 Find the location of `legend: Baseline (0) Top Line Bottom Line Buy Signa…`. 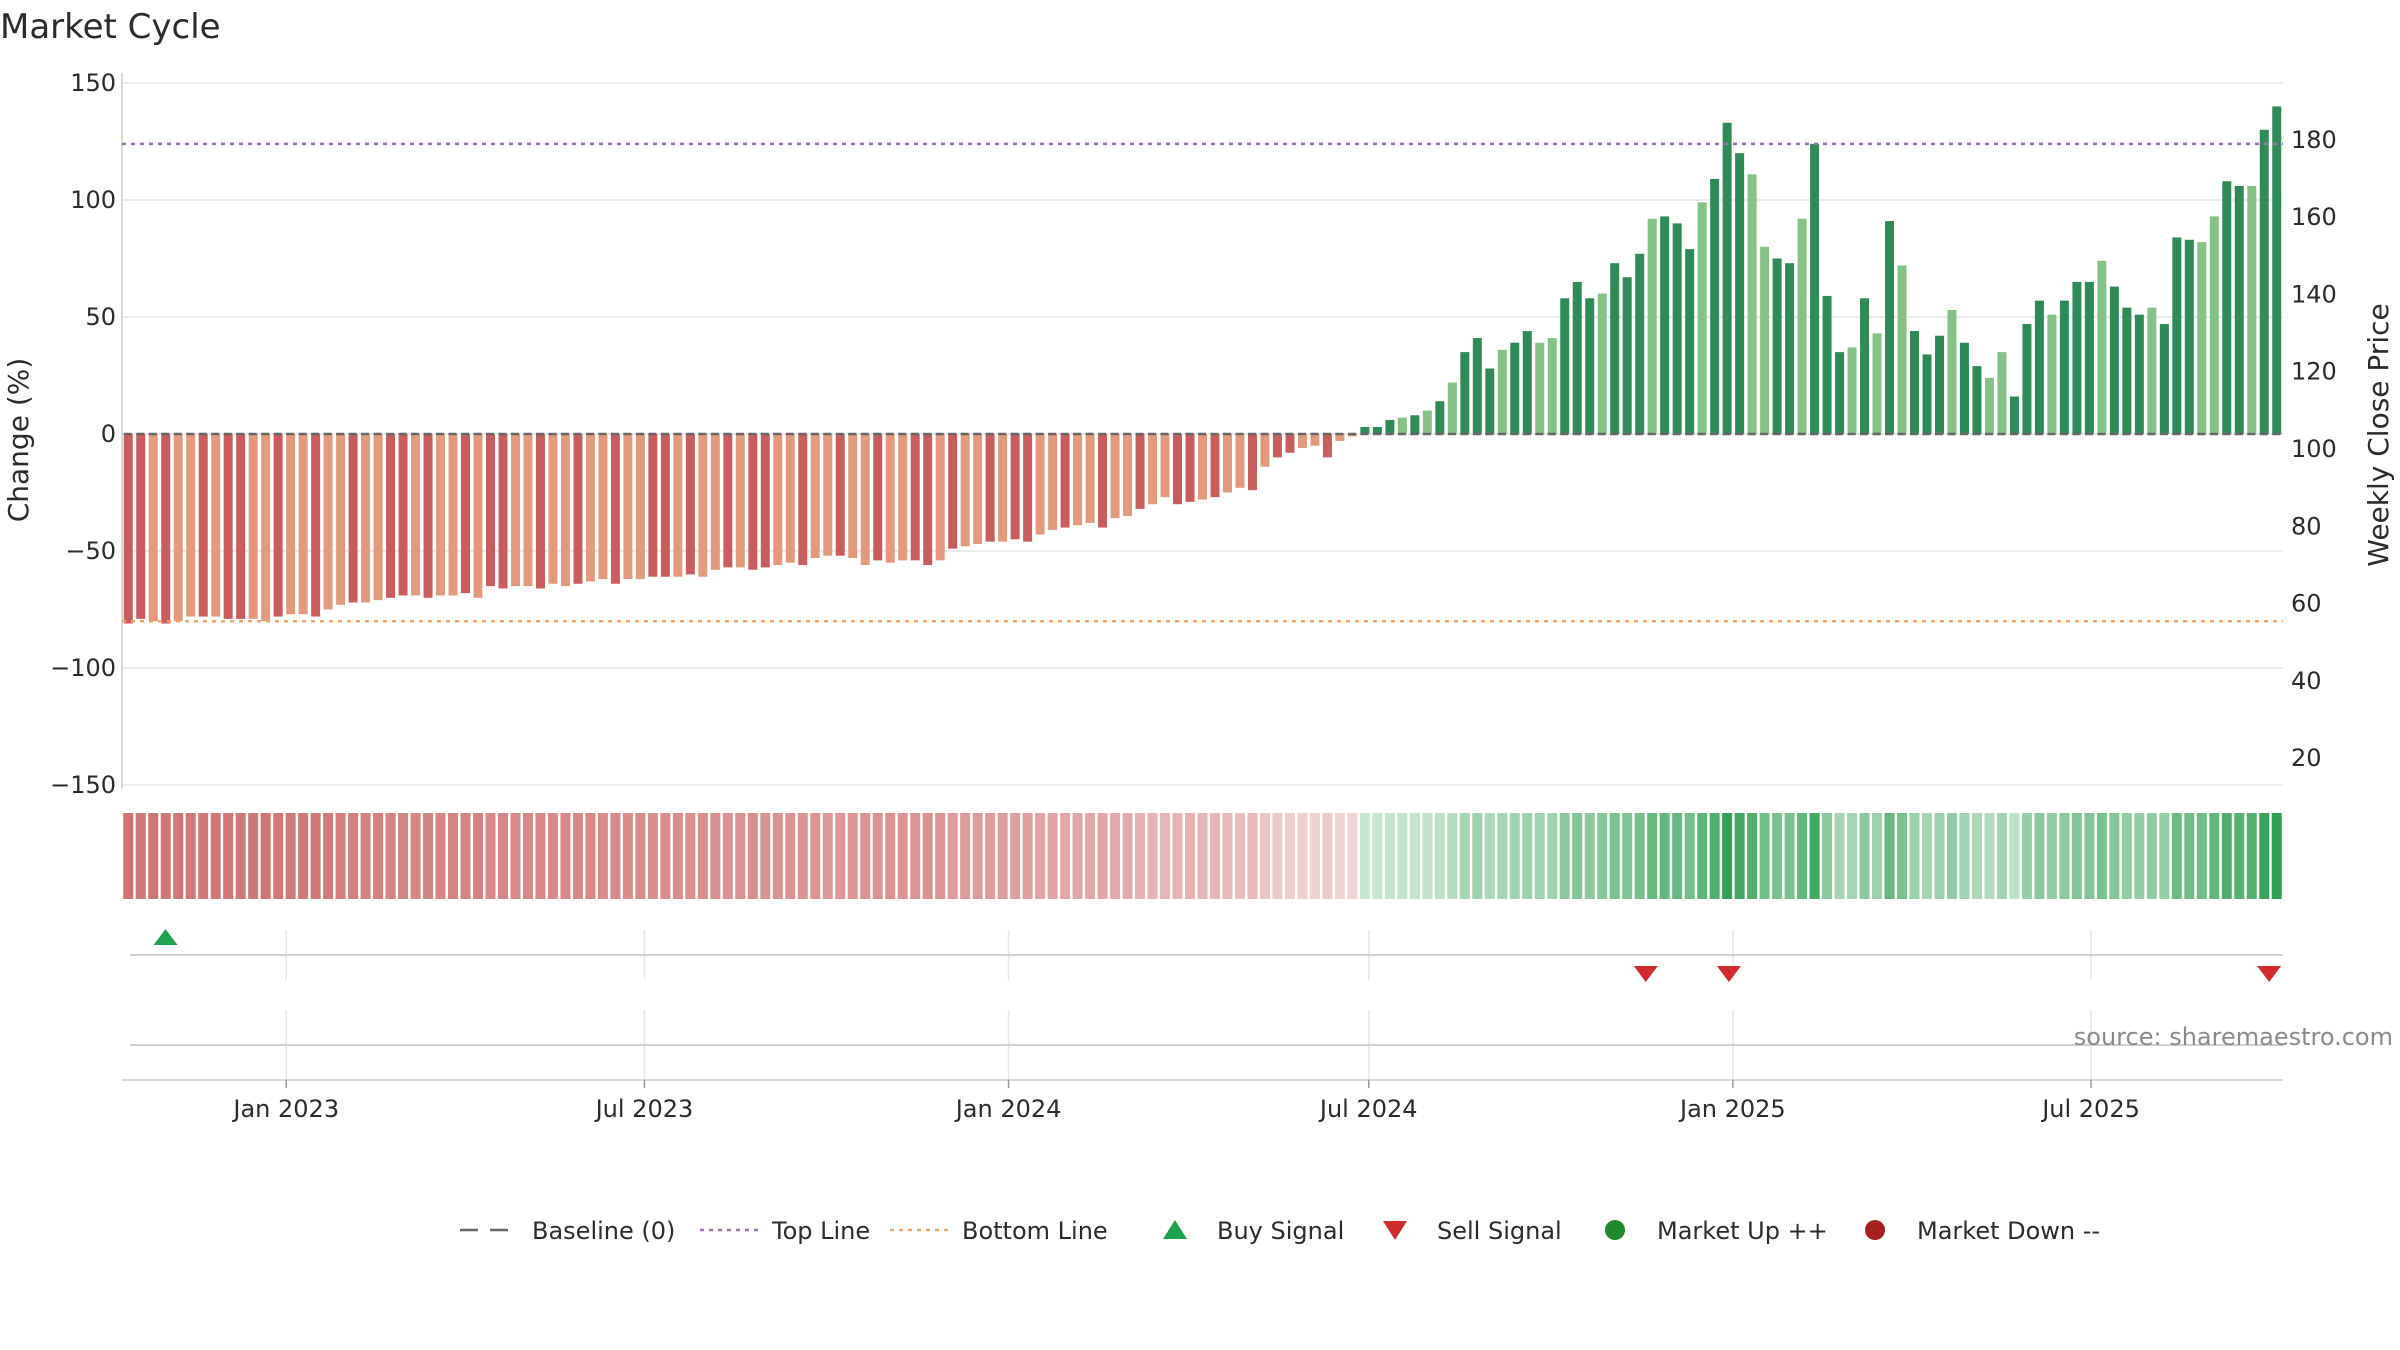

legend: Baseline (0) Top Line Bottom Line Buy Signa… is located at coordinates (1280, 1231).